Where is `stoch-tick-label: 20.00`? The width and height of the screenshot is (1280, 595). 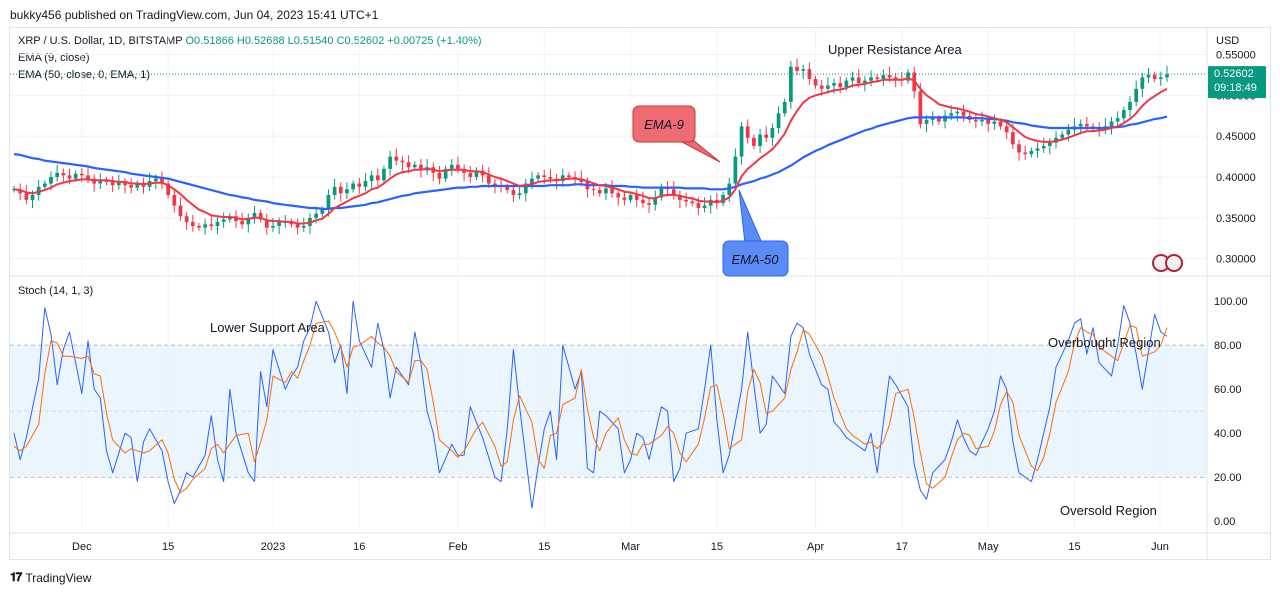
stoch-tick-label: 20.00 is located at coordinates (1228, 478).